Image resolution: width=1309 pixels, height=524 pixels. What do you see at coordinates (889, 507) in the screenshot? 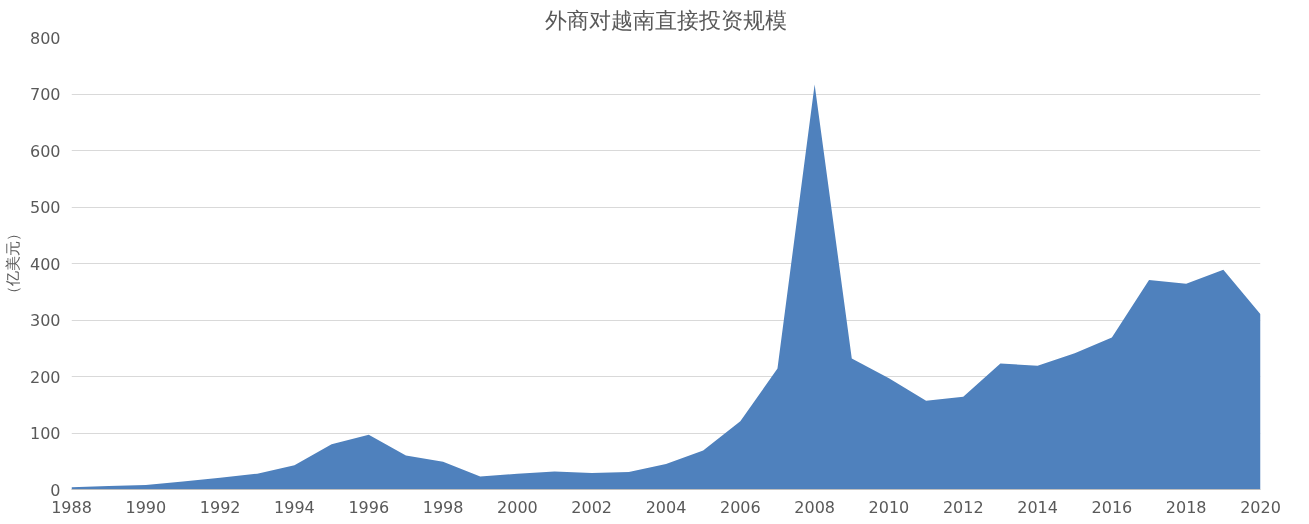
I see `x-tick-label: 2010` at bounding box center [889, 507].